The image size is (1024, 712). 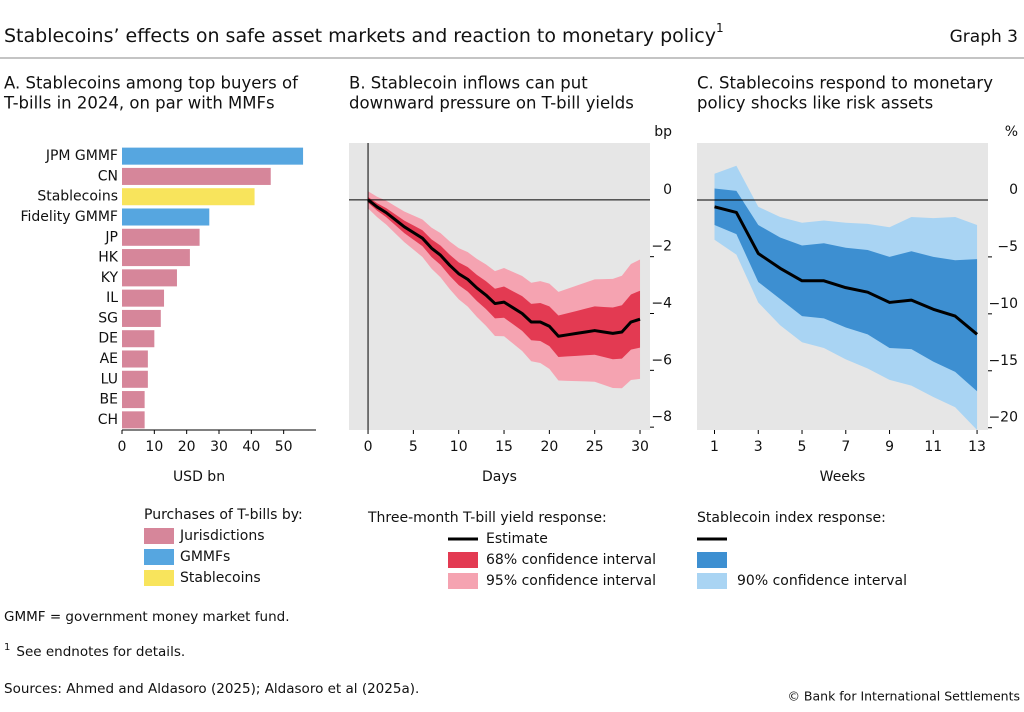 I want to click on x-tick-label: 1, so click(x=714, y=447).